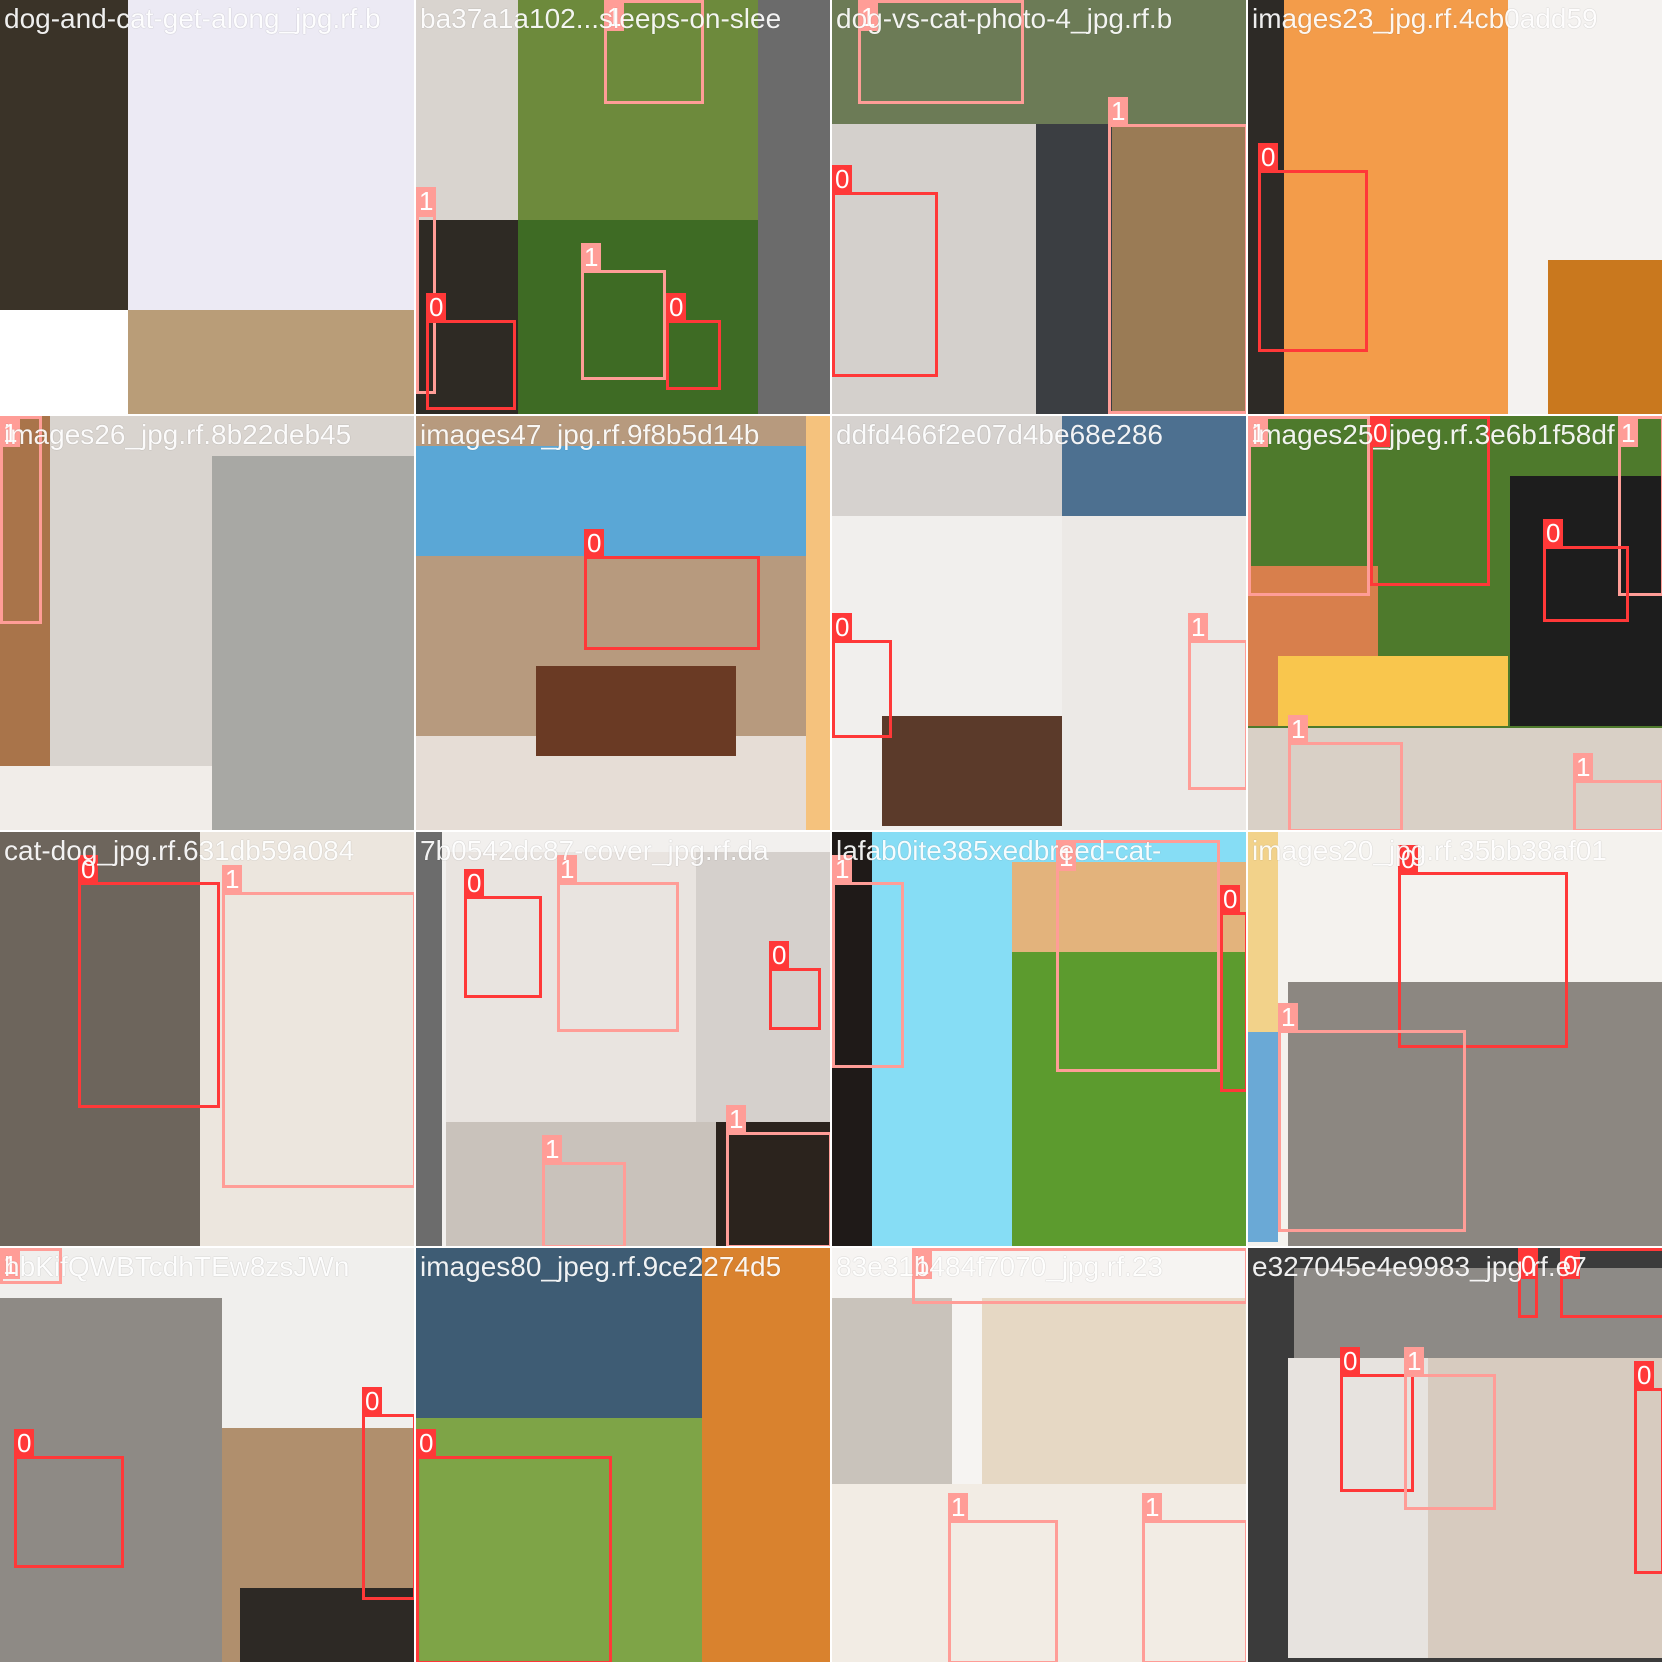 The image size is (1664, 1664). I want to click on mosaic-tile-r2c2: lafab0ite385xedbreed-cat- 1 1 0, so click(1040, 1040).